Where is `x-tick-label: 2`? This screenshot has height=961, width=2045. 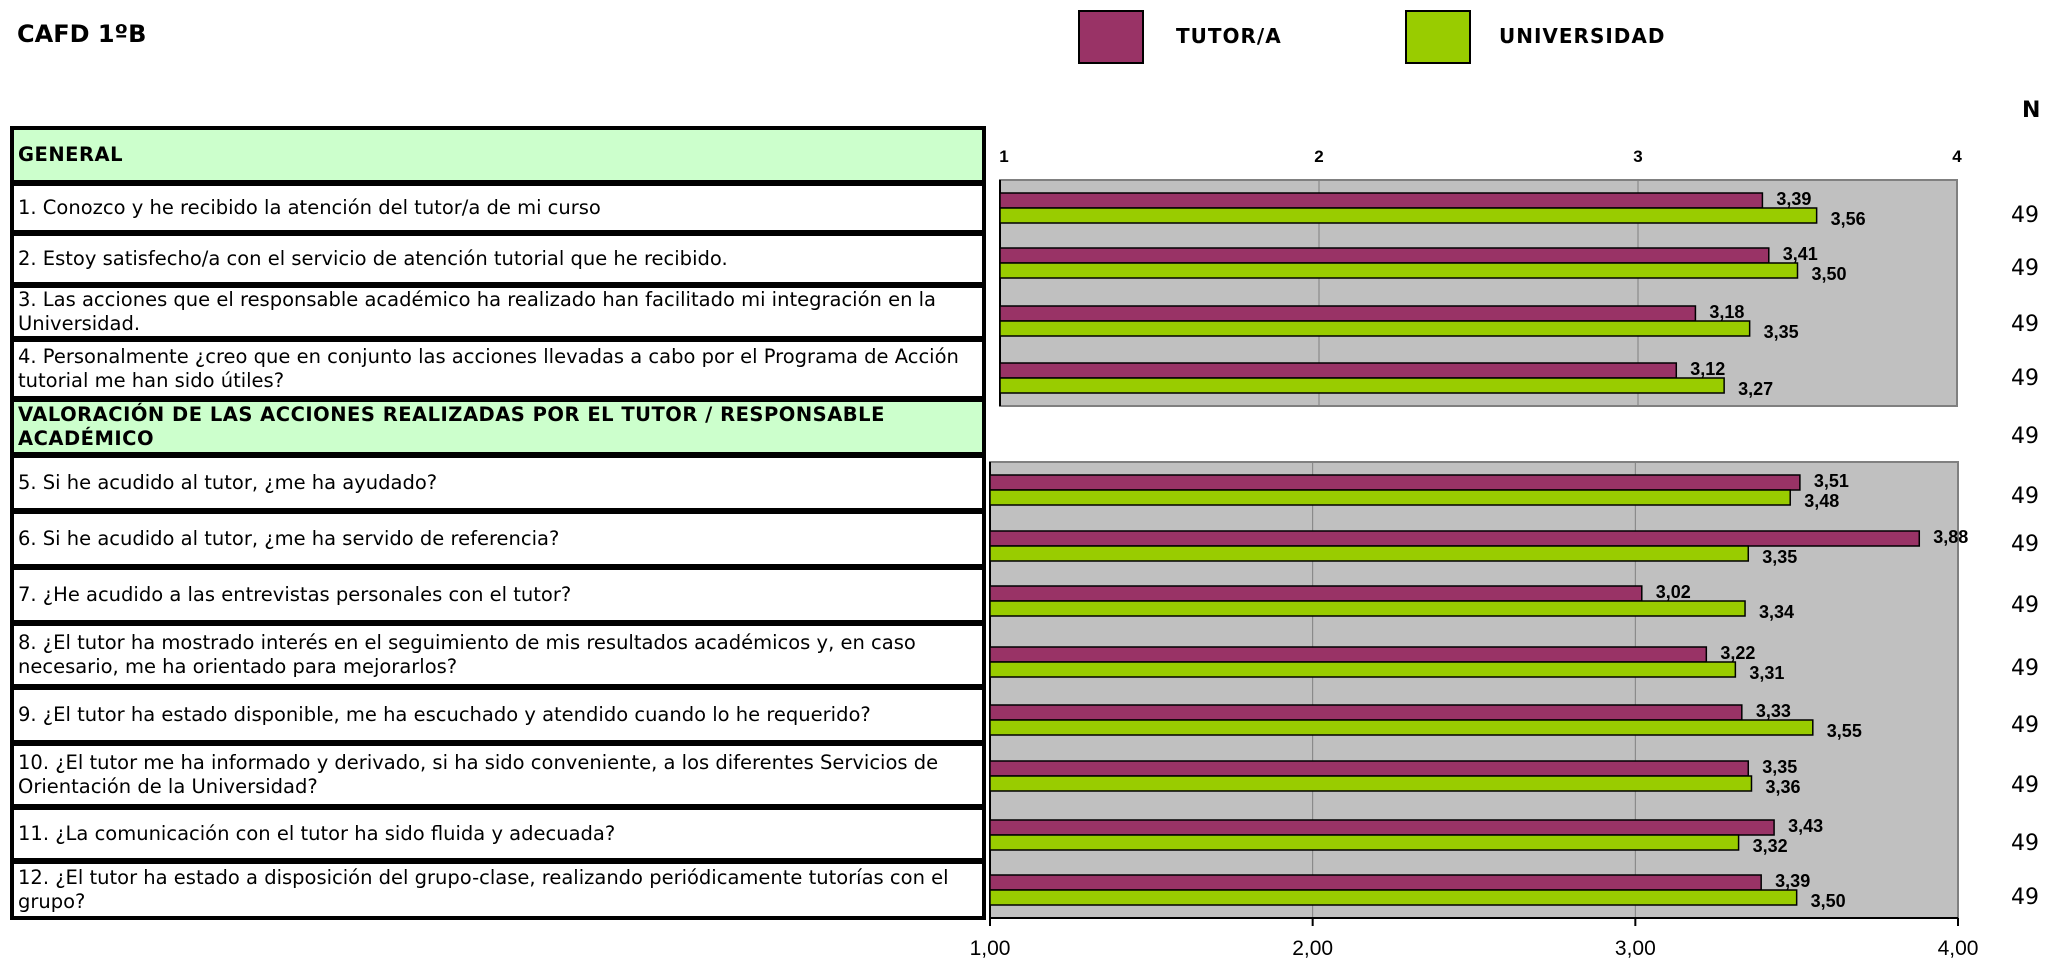
x-tick-label: 2 is located at coordinates (1318, 156).